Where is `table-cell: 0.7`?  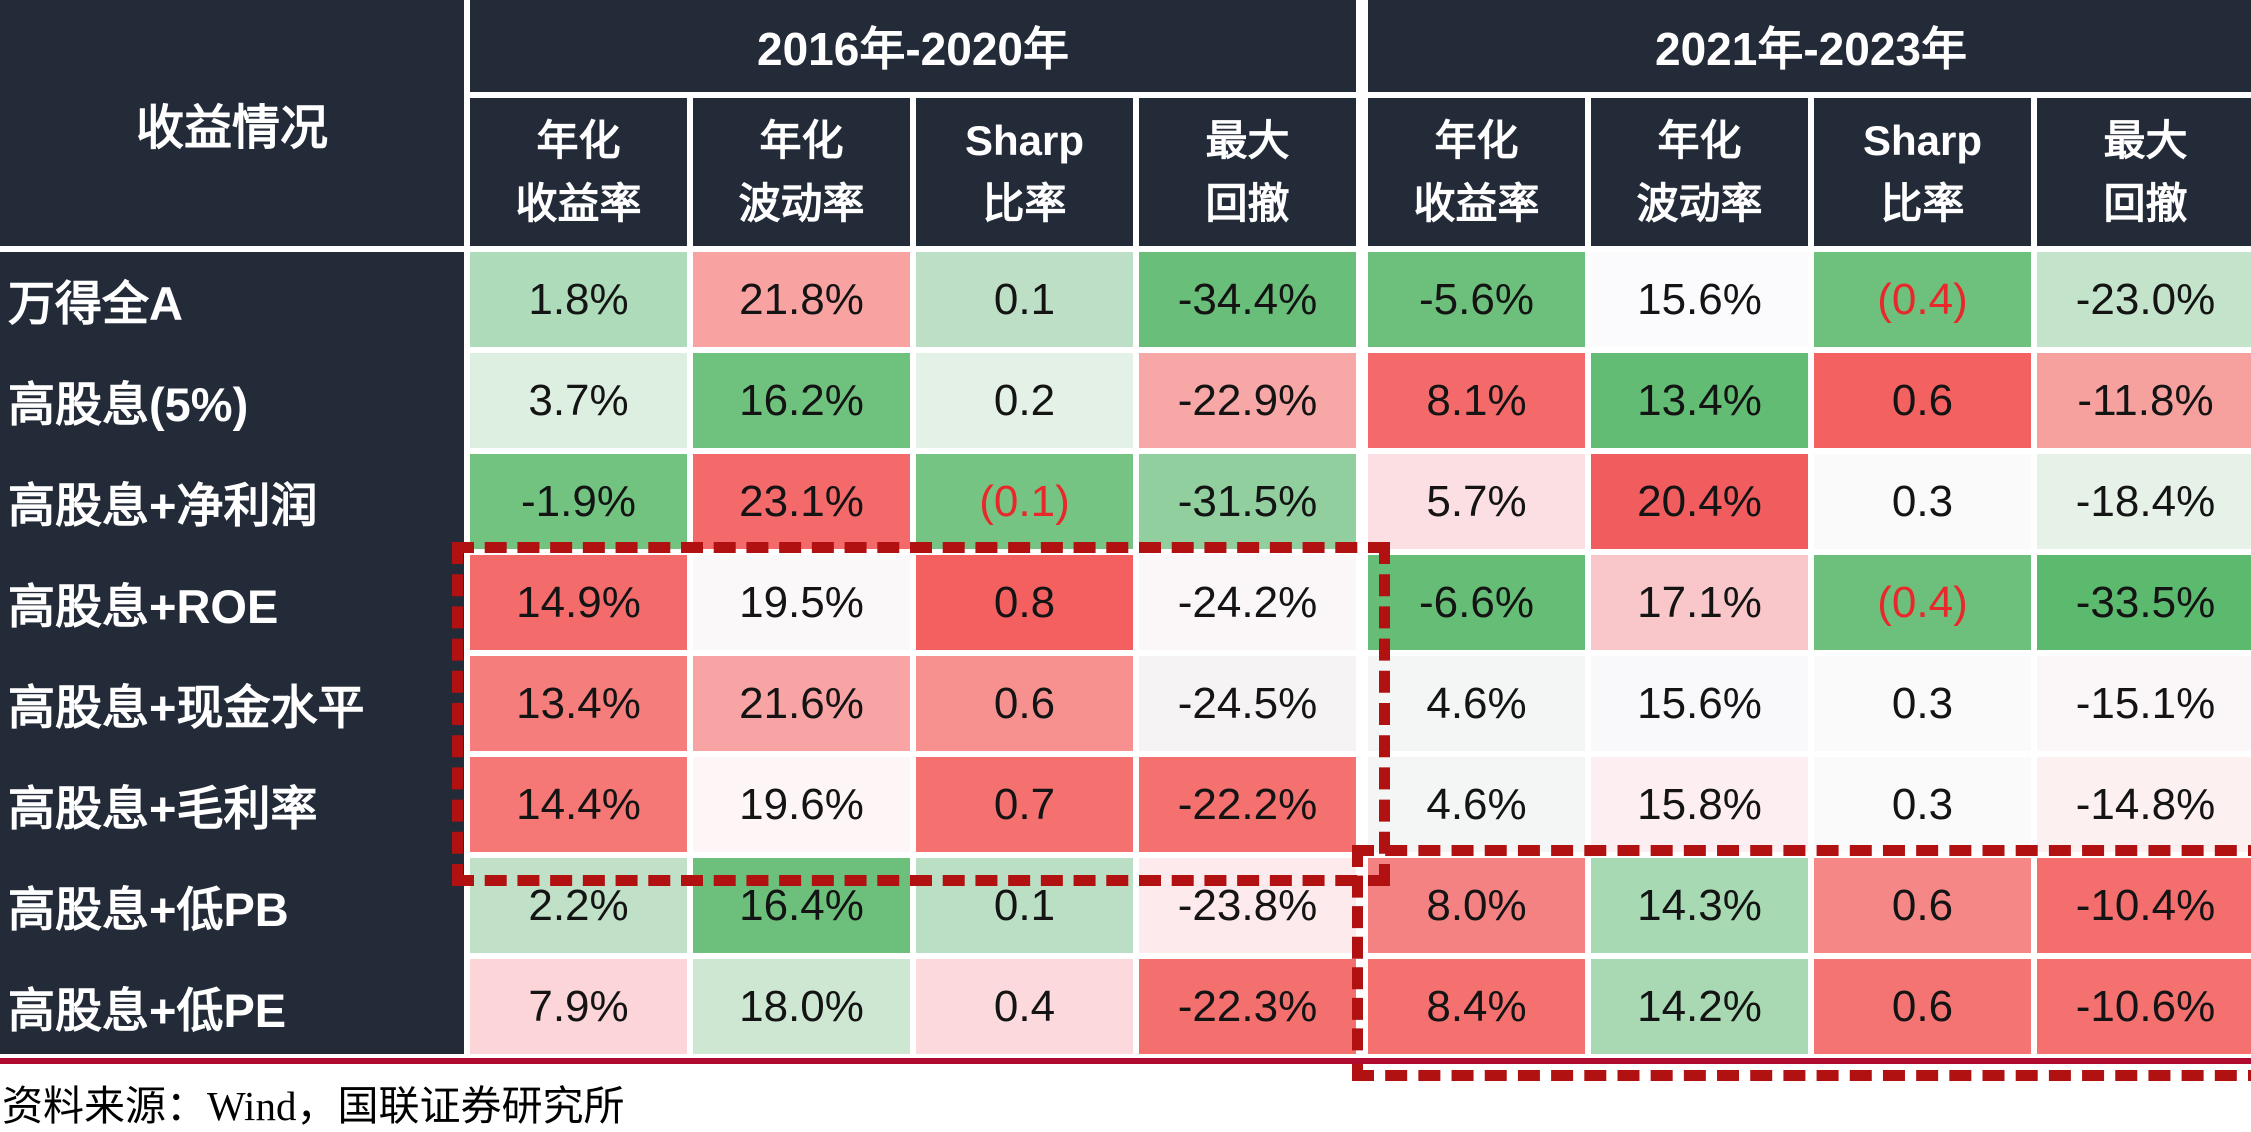 table-cell: 0.7 is located at coordinates (1024, 804).